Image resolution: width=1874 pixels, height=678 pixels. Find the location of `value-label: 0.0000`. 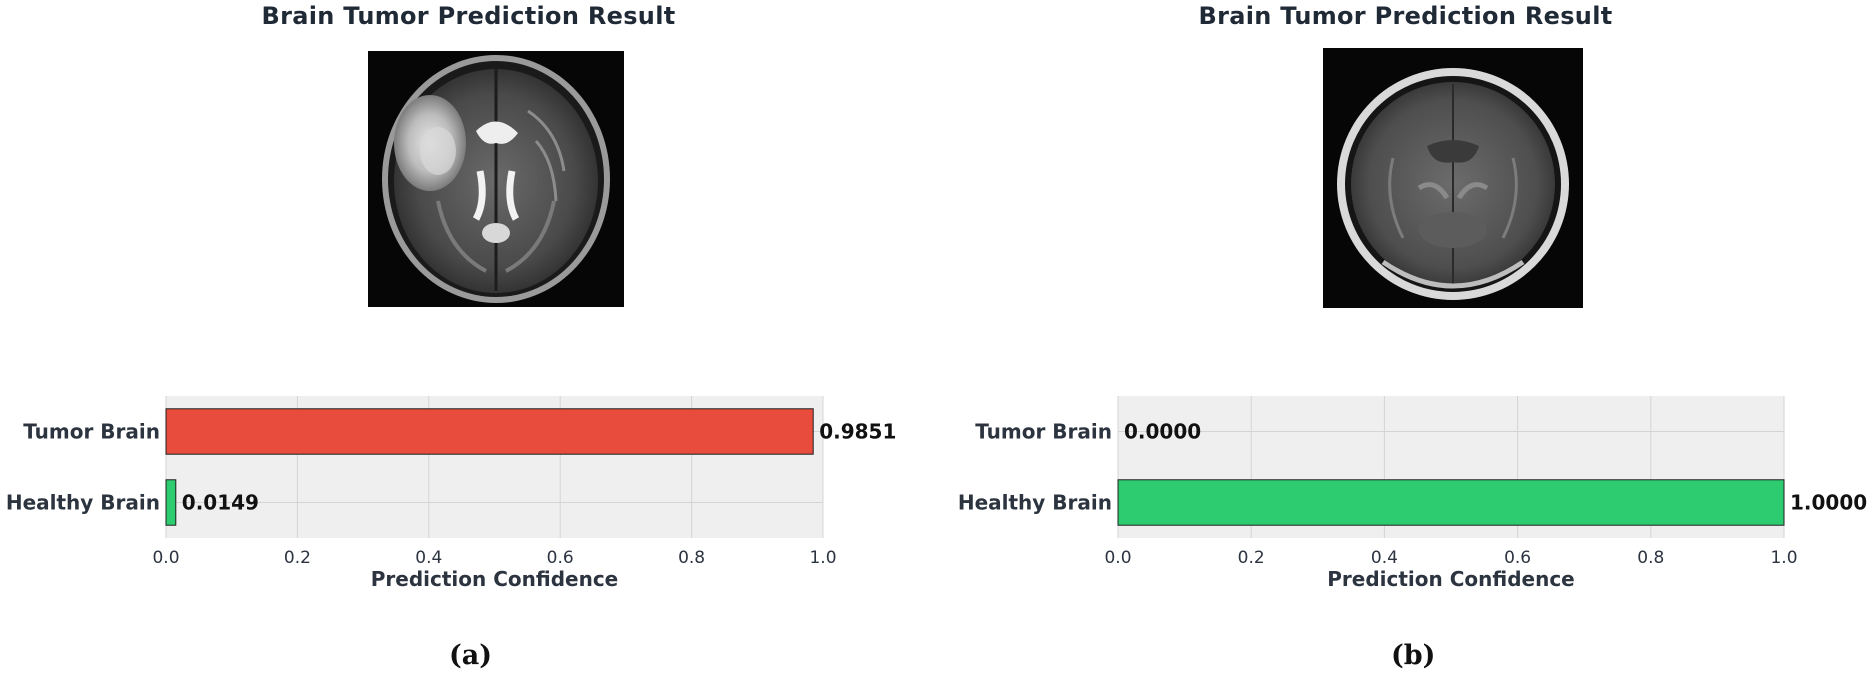

value-label: 0.0000 is located at coordinates (1162, 432).